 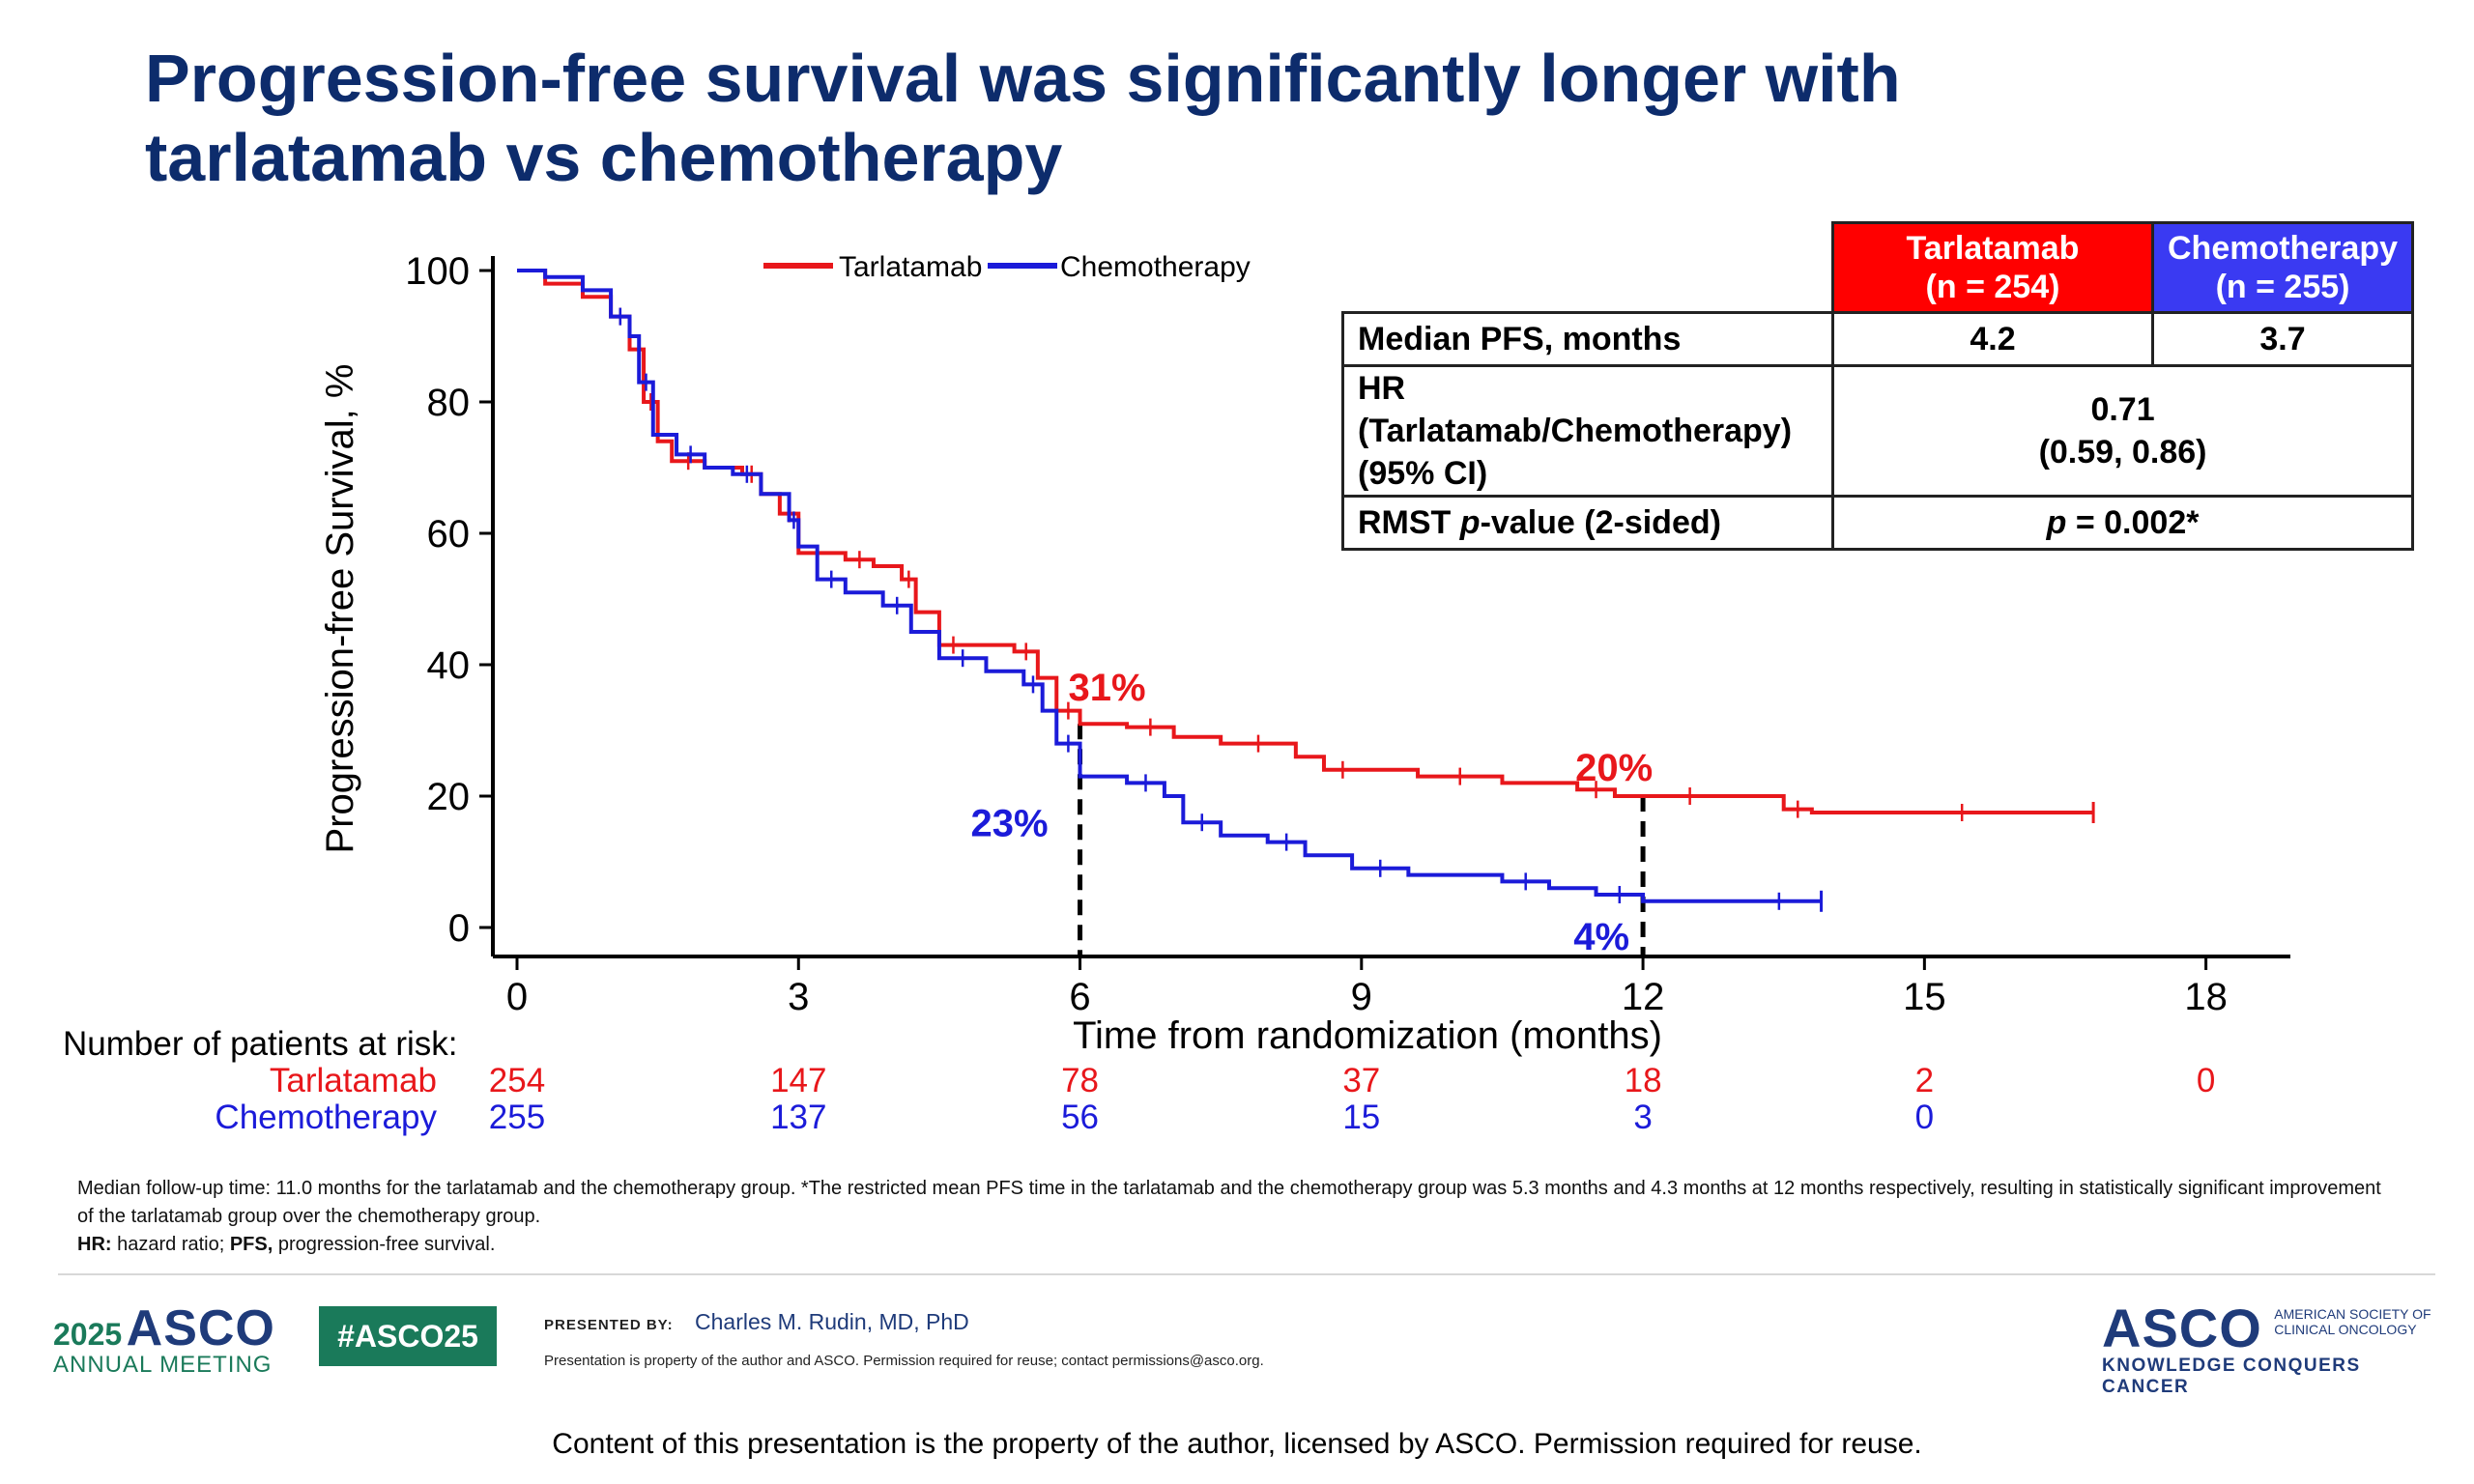 What do you see at coordinates (2282, 339) in the screenshot?
I see `median-pfs-chemotherapy: 3.7` at bounding box center [2282, 339].